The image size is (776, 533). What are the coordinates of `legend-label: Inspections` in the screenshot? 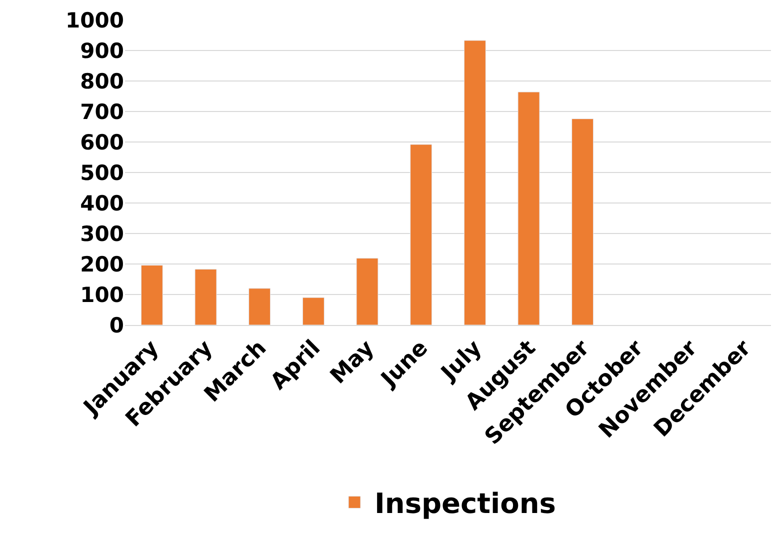 It's located at (465, 503).